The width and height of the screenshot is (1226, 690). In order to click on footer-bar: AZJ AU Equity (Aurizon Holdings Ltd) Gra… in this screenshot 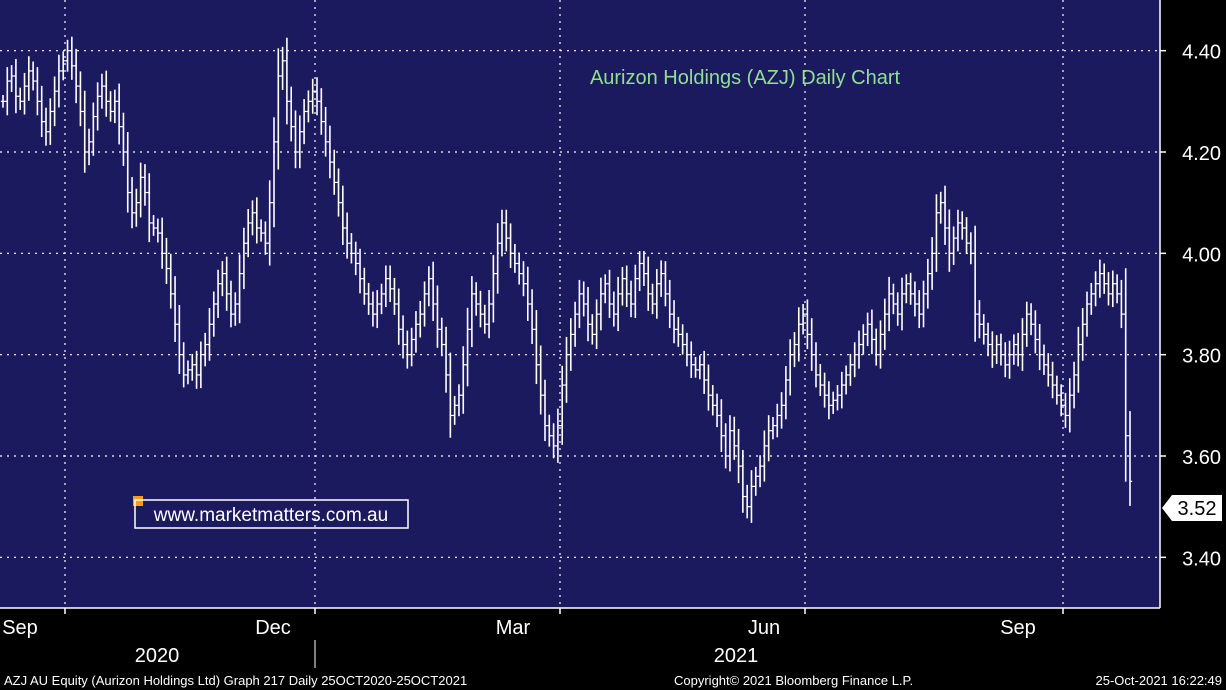, I will do `click(613, 681)`.